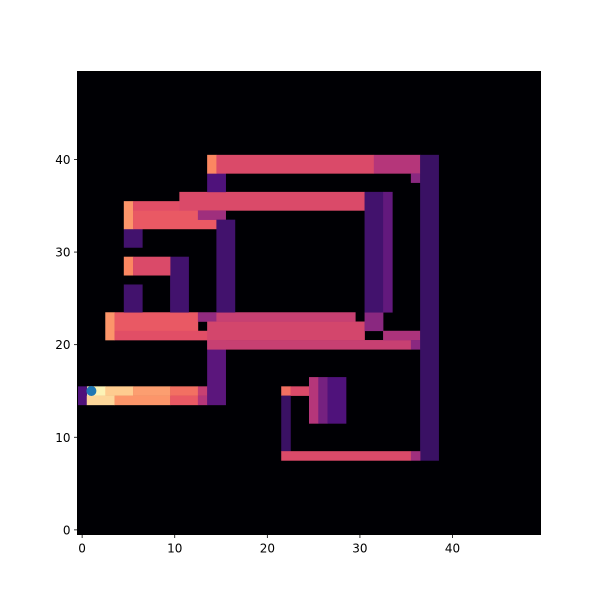 The image size is (600, 600). What do you see at coordinates (67, 530) in the screenshot?
I see `y-tick-label: 0` at bounding box center [67, 530].